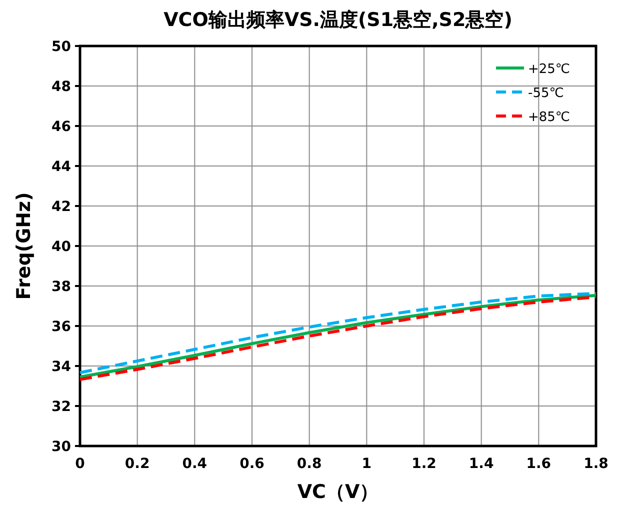  Describe the element at coordinates (62, 167) in the screenshot. I see `y-tick-label: 44` at that location.